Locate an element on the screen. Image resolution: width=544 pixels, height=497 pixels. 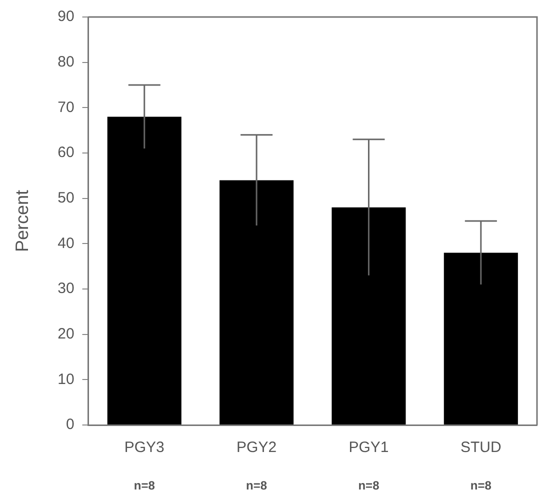
y-tick-label: 20 is located at coordinates (66, 333).